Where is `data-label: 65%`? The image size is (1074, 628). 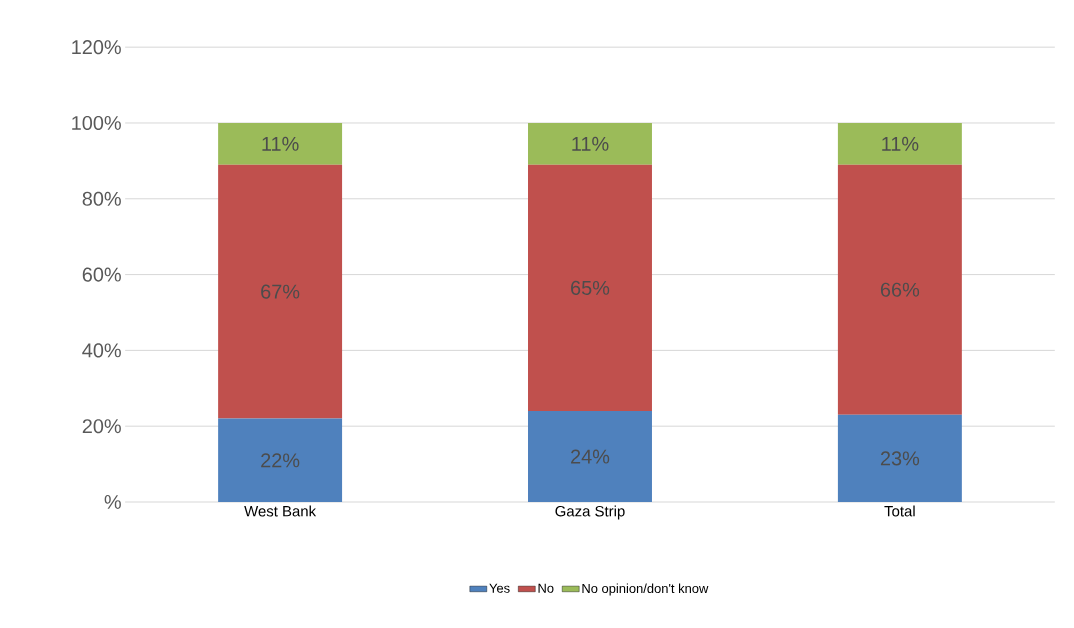 data-label: 65% is located at coordinates (590, 287).